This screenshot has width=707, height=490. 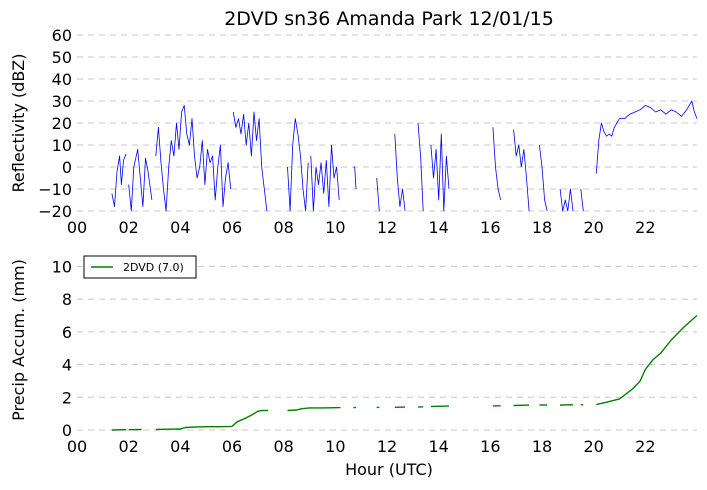 I want to click on reflectivity-x-tick-label: 20, so click(x=593, y=227).